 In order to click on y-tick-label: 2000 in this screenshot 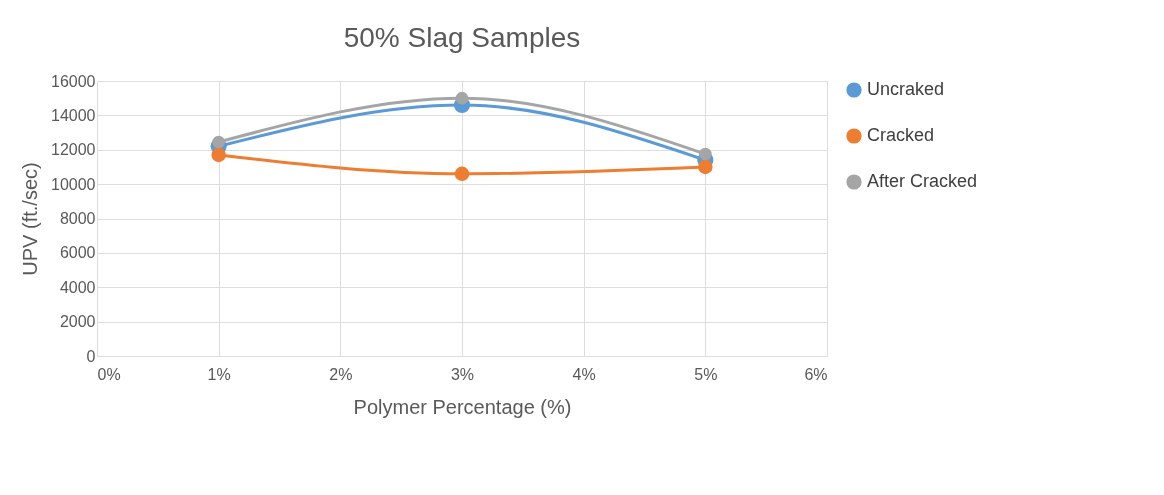, I will do `click(77, 322)`.